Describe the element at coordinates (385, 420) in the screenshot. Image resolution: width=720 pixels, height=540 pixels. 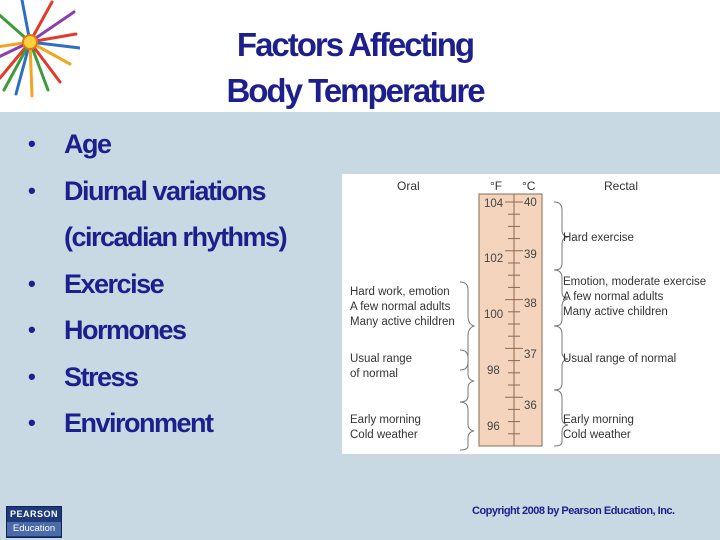
I see `oral-label: Early morning` at that location.